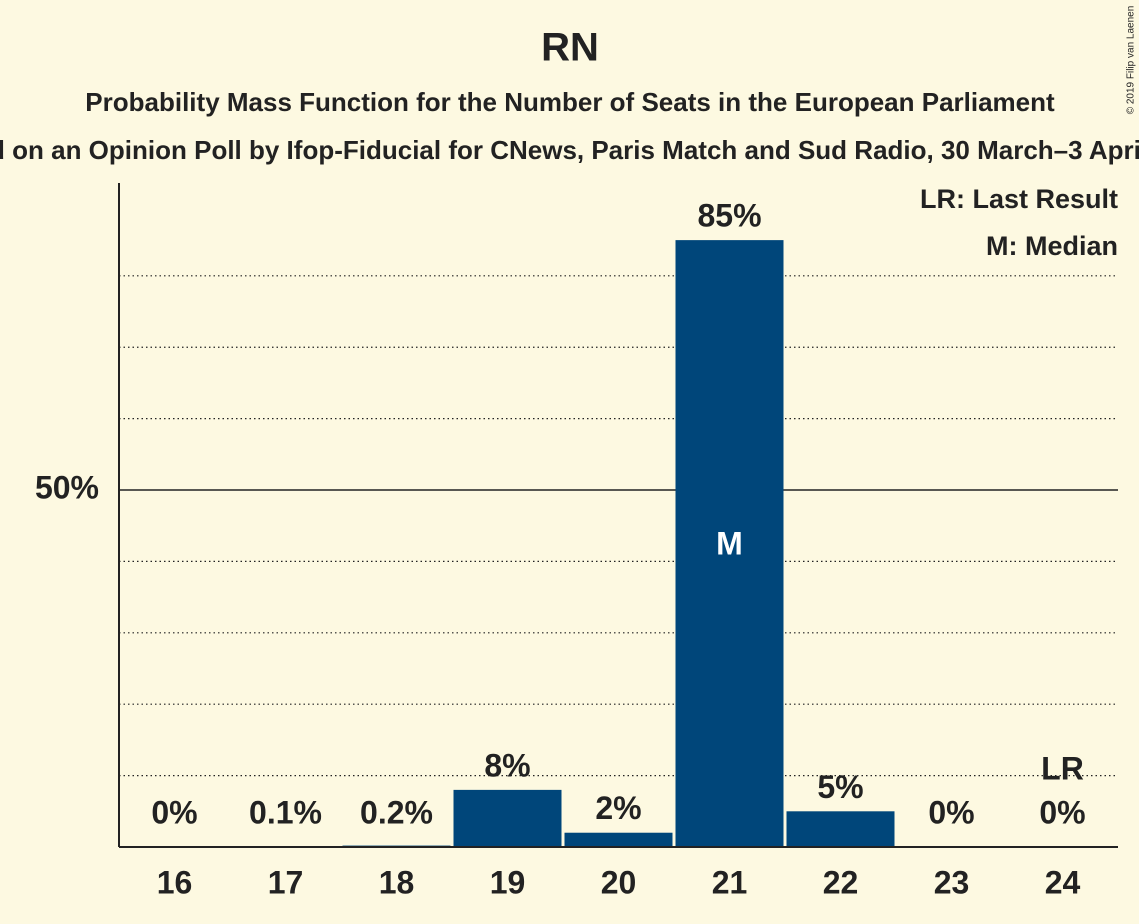  What do you see at coordinates (67, 487) in the screenshot?
I see `y-tick-label: 50%` at bounding box center [67, 487].